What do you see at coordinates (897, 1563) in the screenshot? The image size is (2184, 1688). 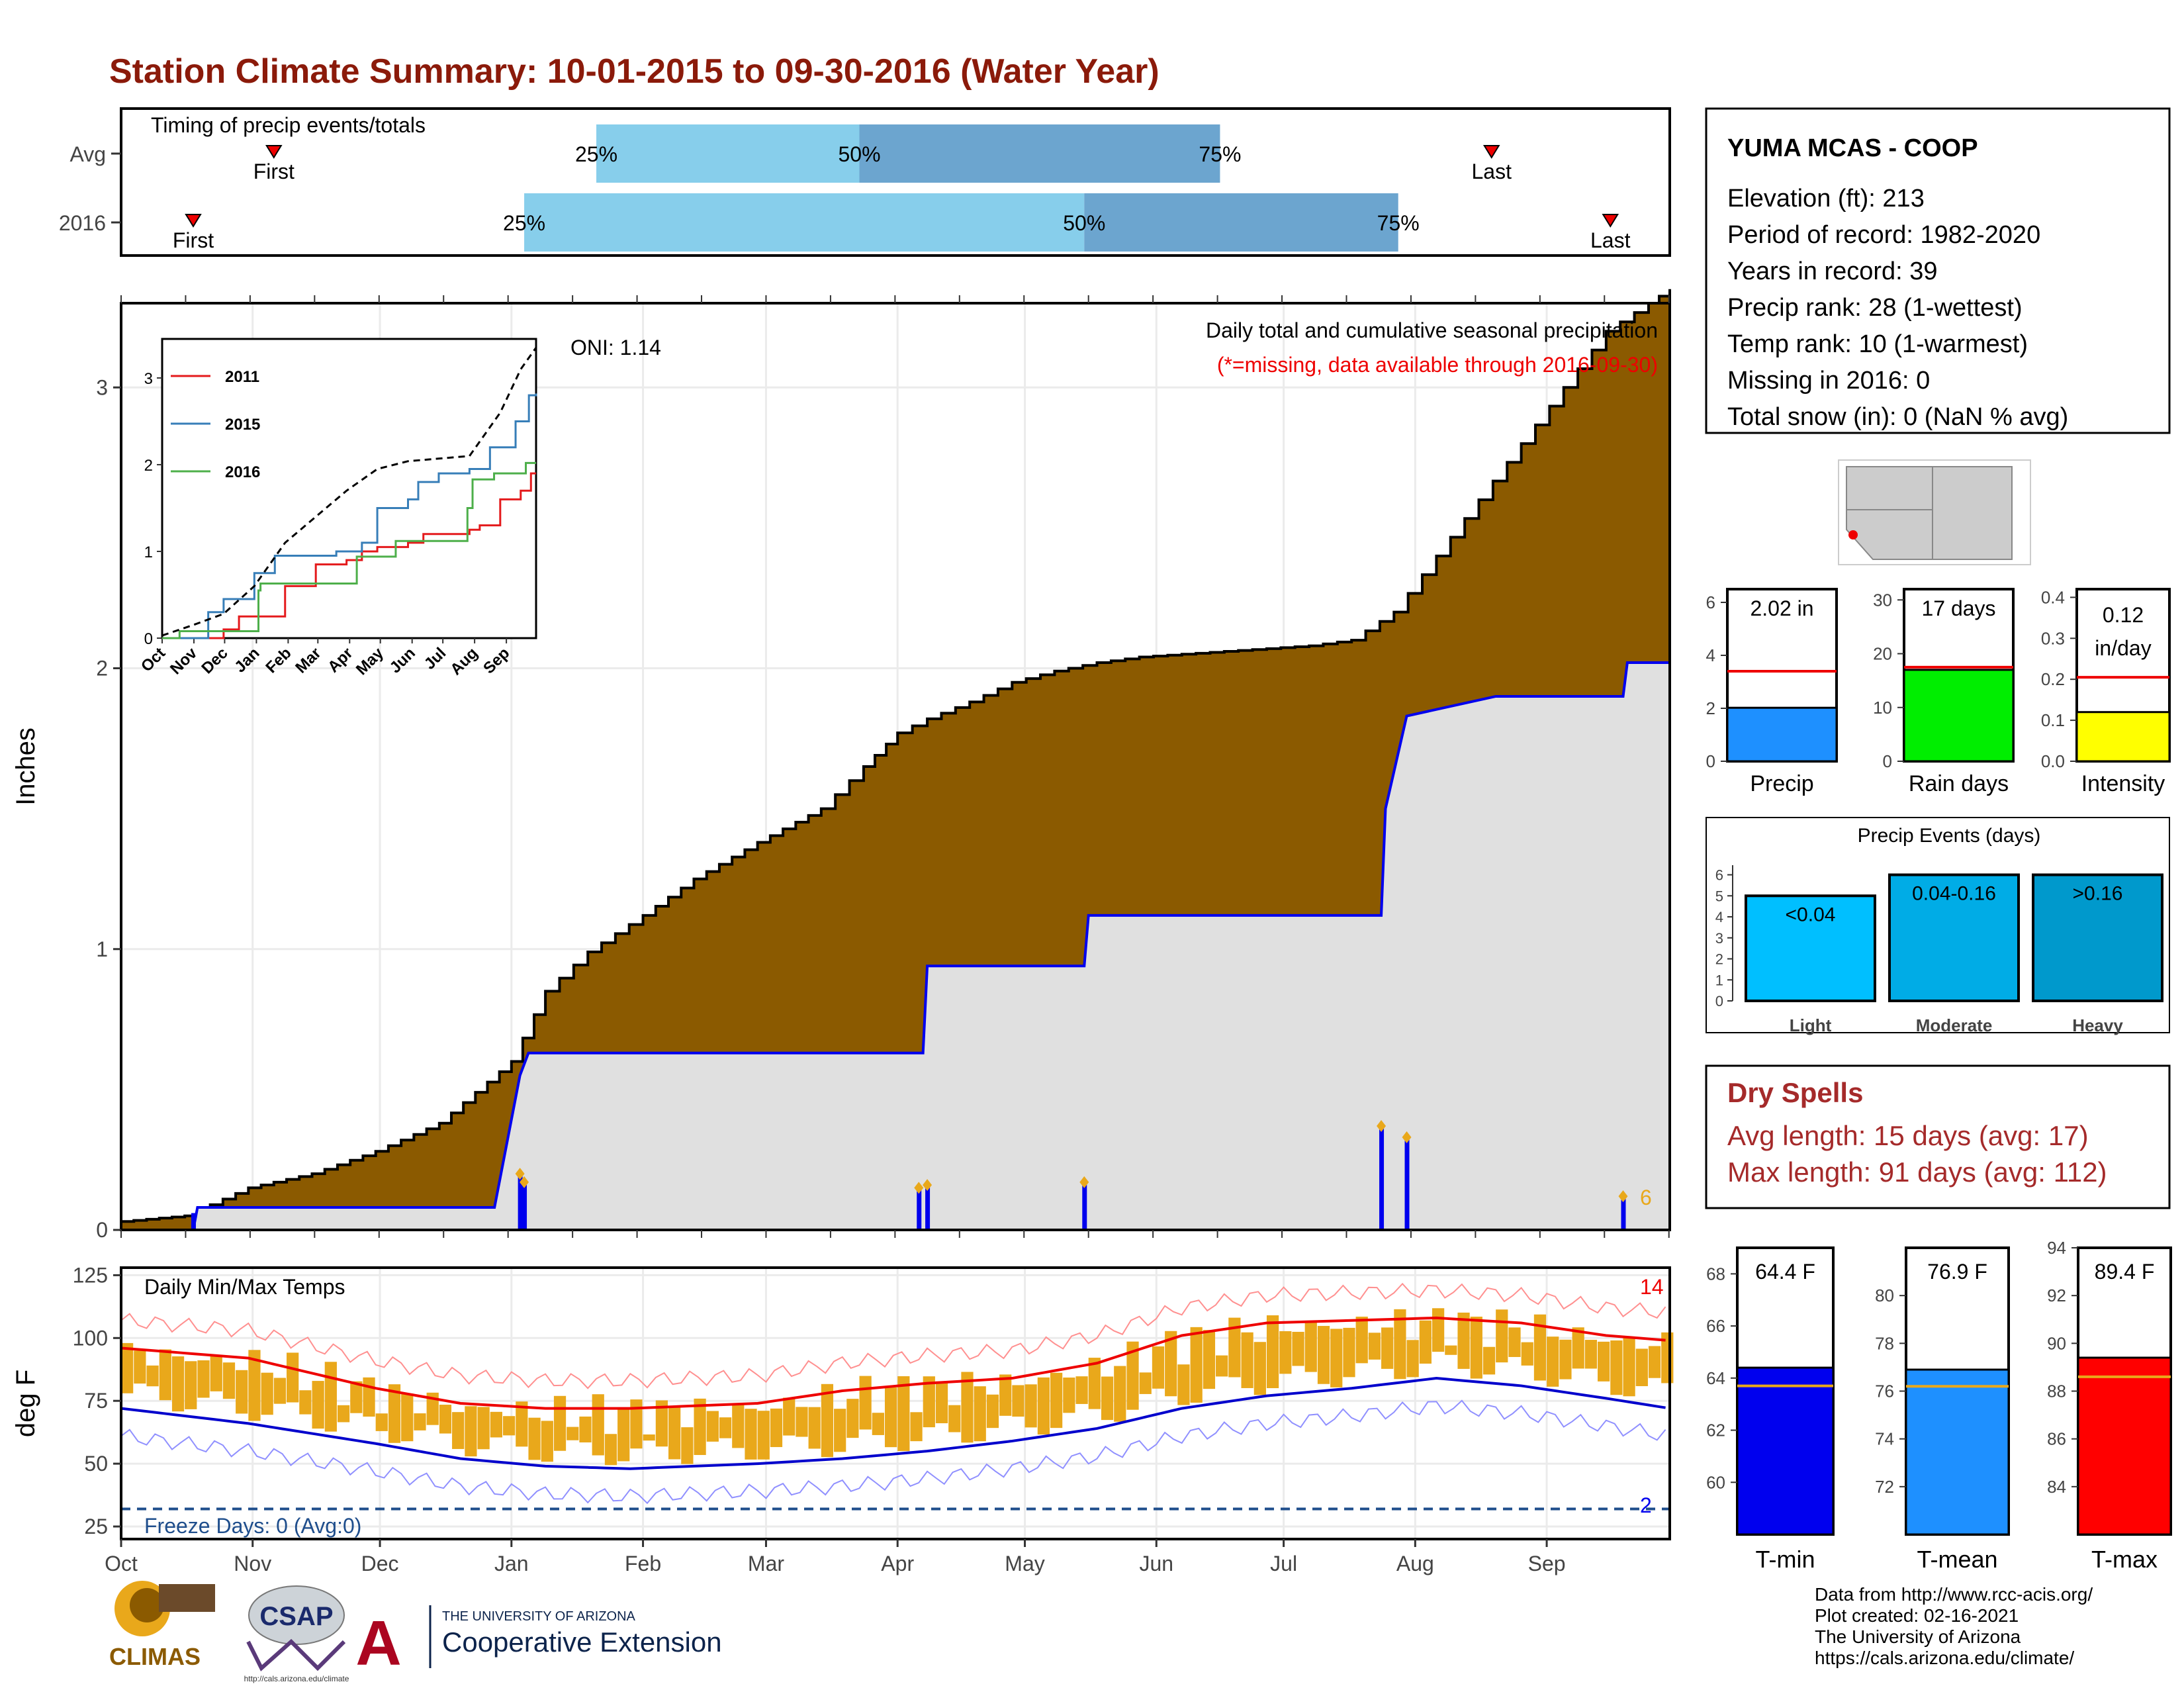 I see `month-label: Apr` at bounding box center [897, 1563].